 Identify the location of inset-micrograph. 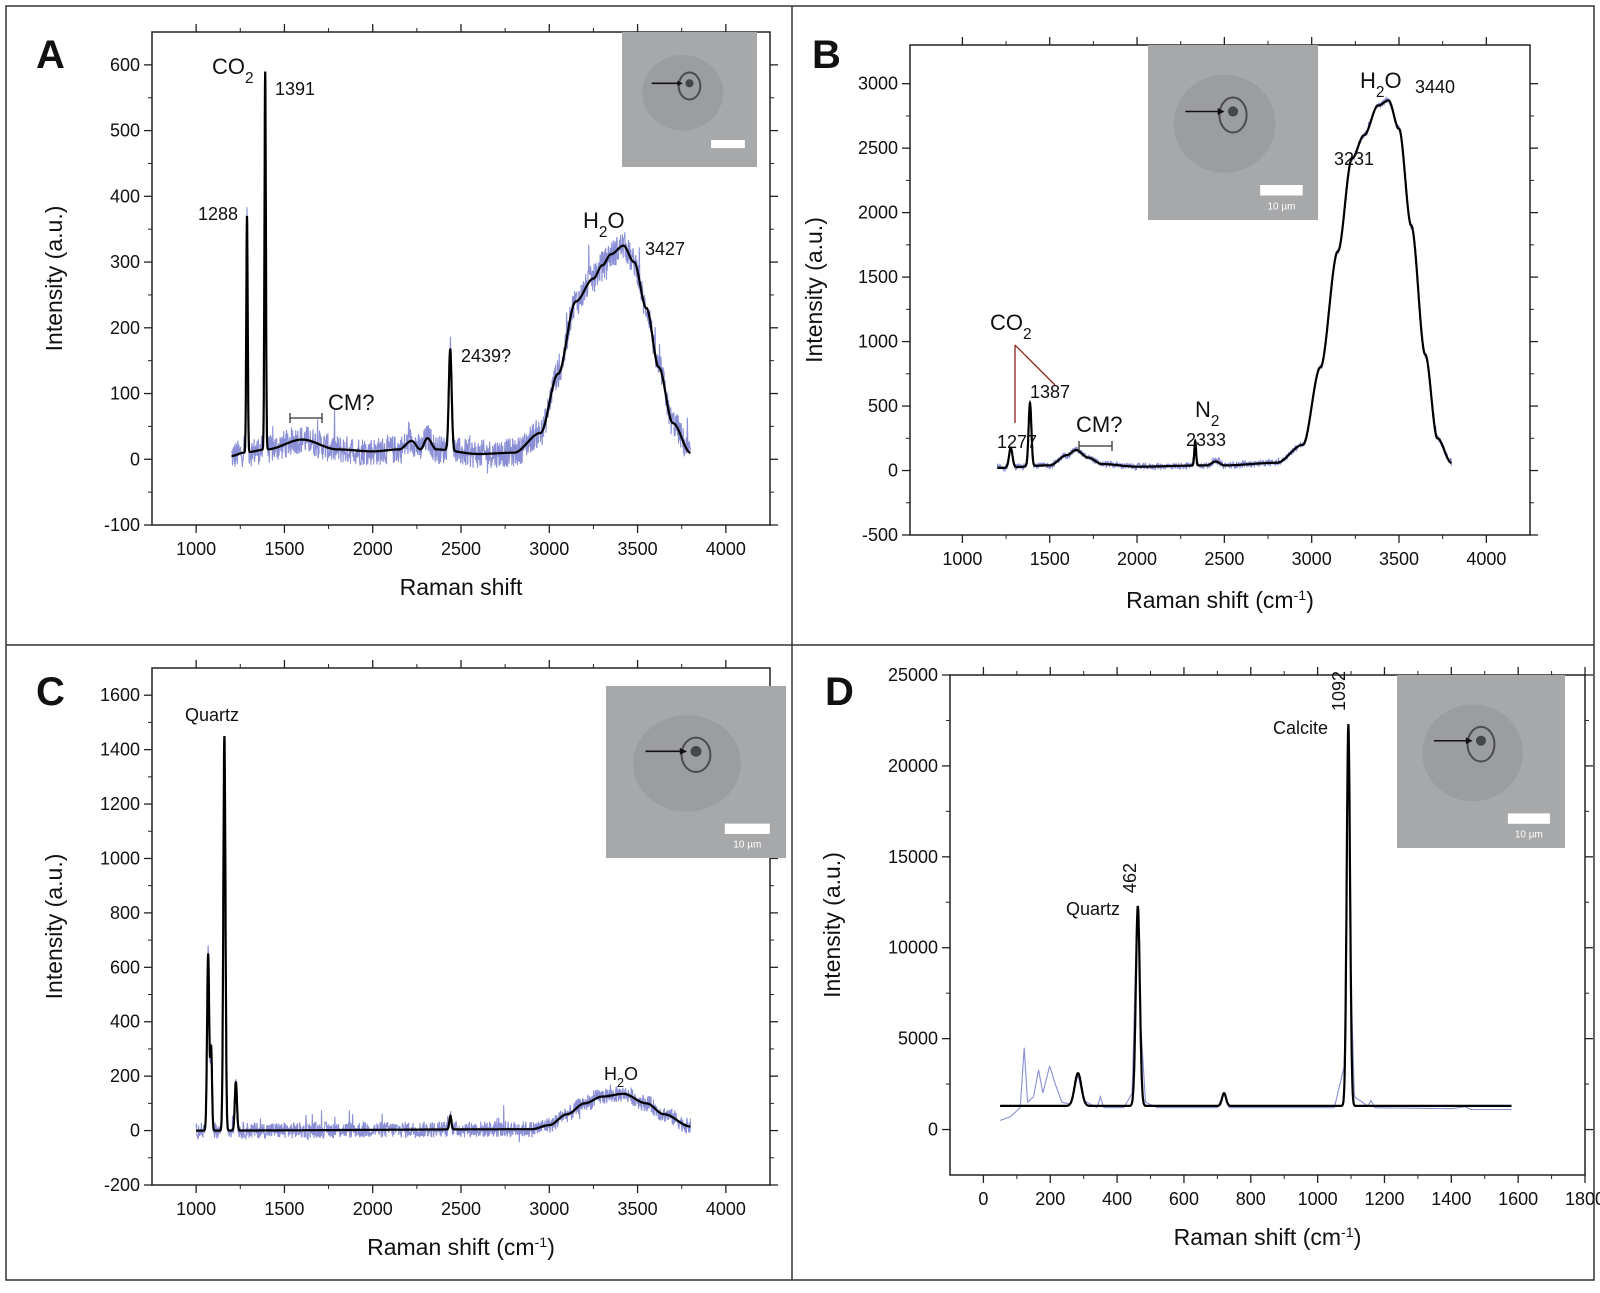
(689, 99).